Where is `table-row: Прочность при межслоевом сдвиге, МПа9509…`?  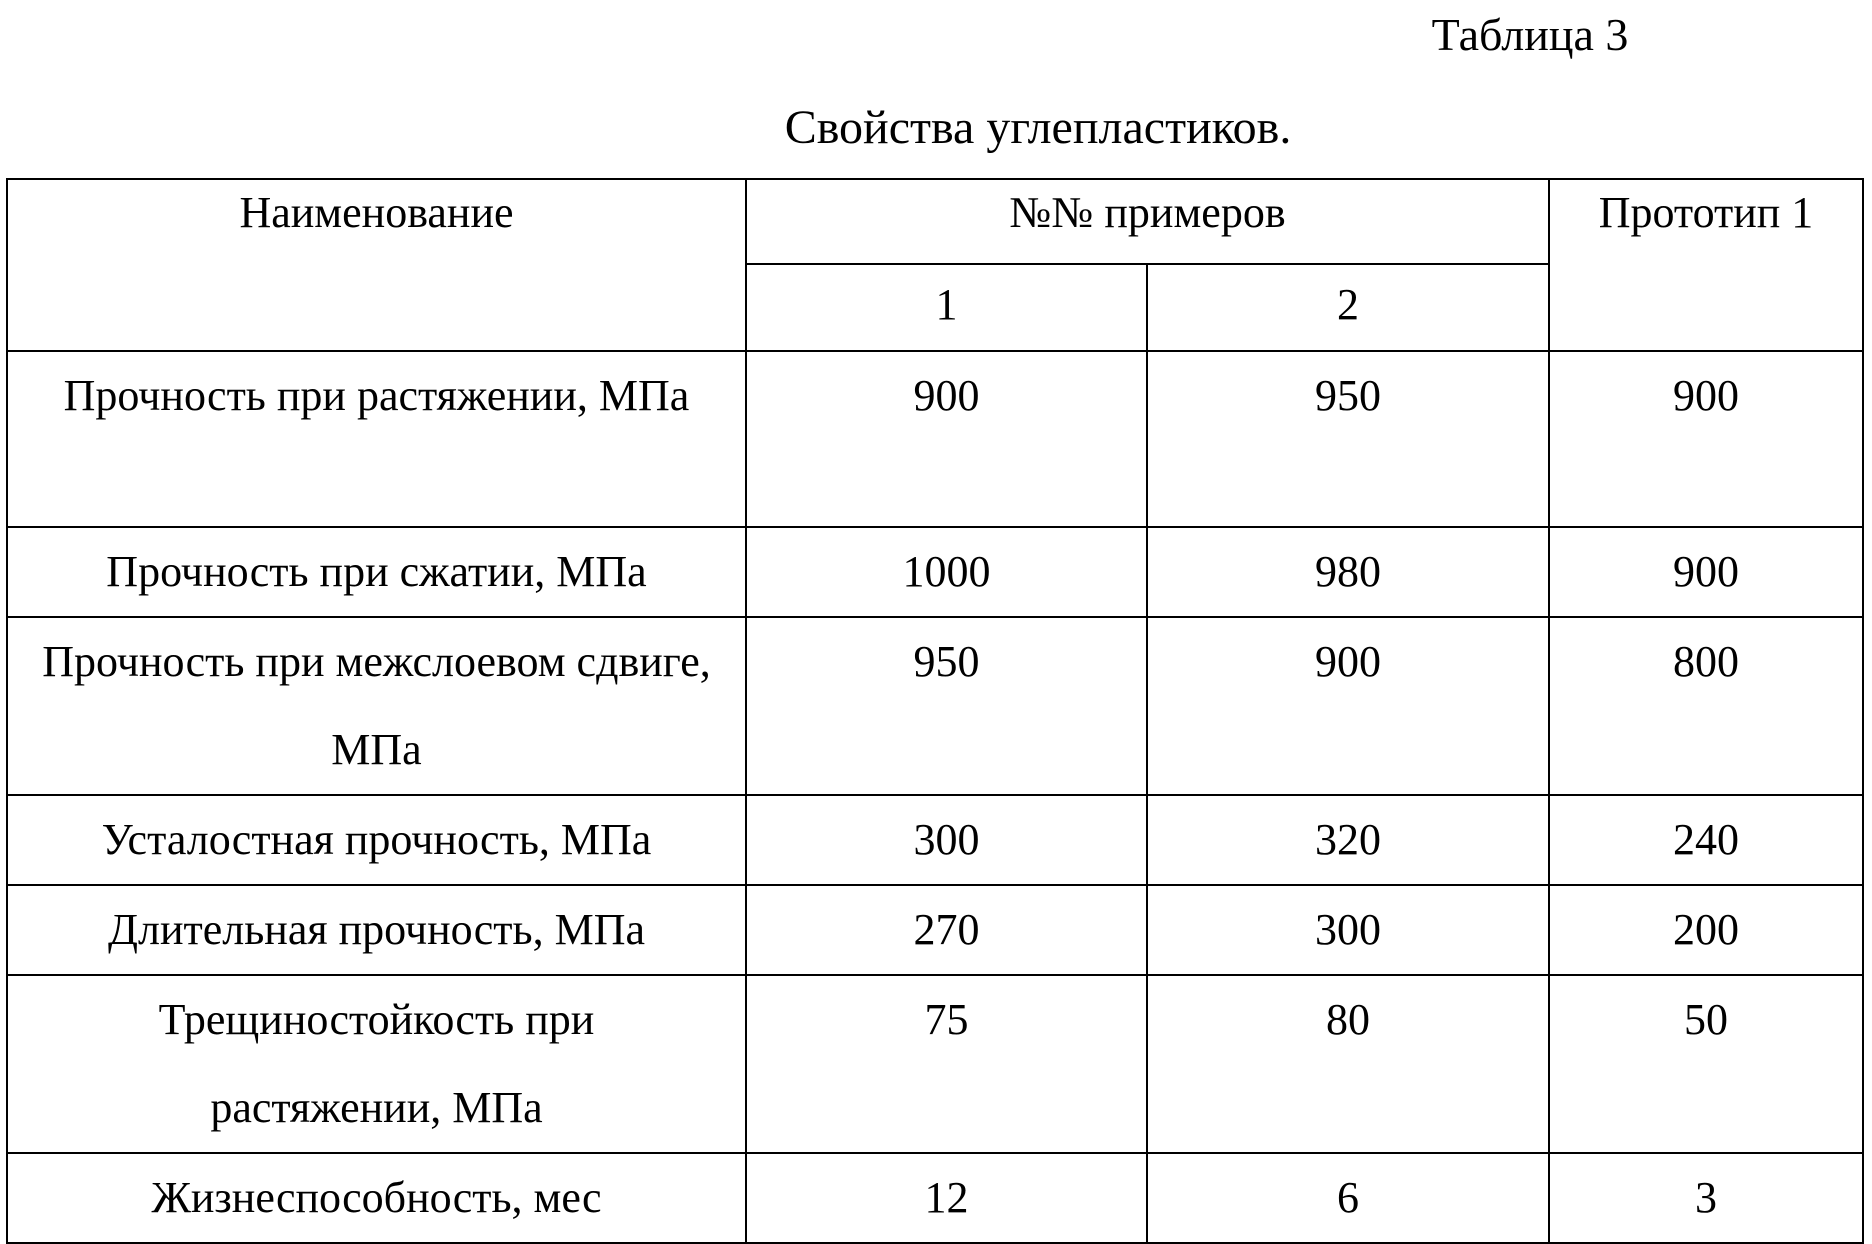 table-row: Прочность при межслоевом сдвиге, МПа9509… is located at coordinates (935, 706).